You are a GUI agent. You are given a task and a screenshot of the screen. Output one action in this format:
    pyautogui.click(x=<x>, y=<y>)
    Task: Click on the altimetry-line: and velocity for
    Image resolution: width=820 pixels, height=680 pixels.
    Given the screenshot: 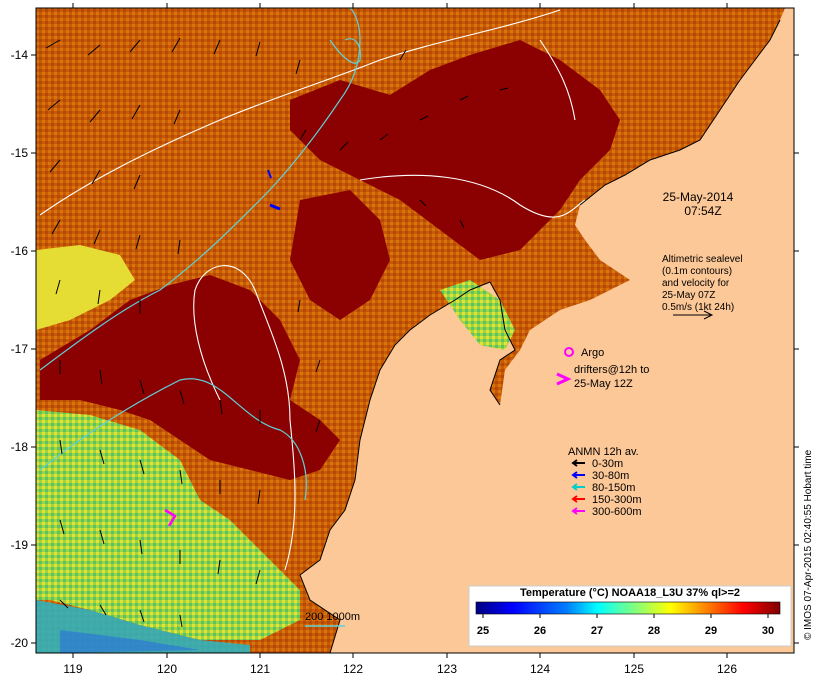 What is the action you would take?
    pyautogui.click(x=696, y=283)
    